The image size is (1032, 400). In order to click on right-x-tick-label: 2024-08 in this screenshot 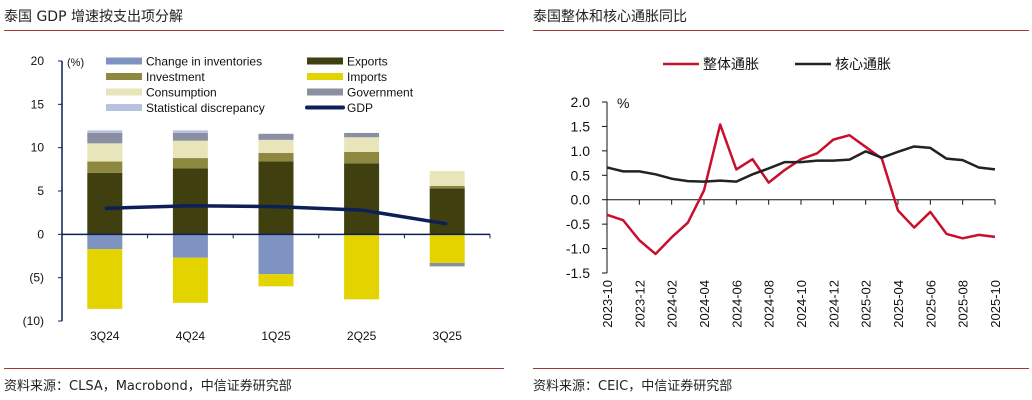, I will do `click(769, 304)`.